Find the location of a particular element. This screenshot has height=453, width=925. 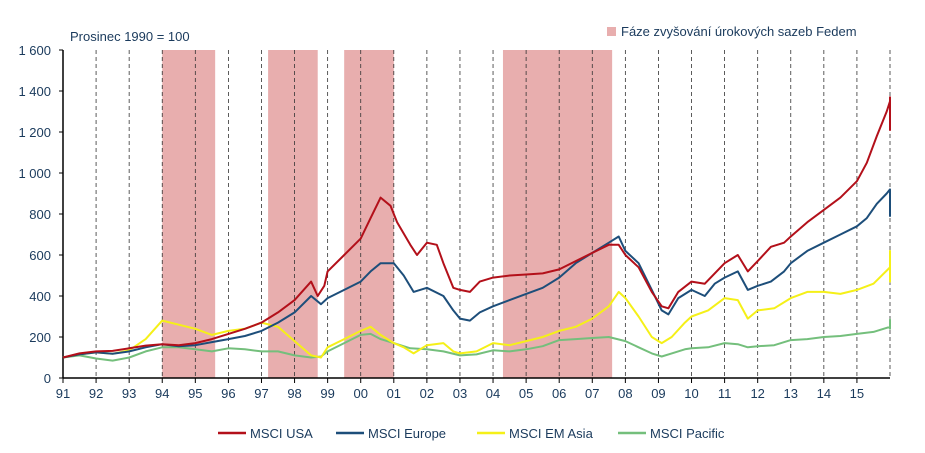

x-tick-label: 08 is located at coordinates (625, 393).